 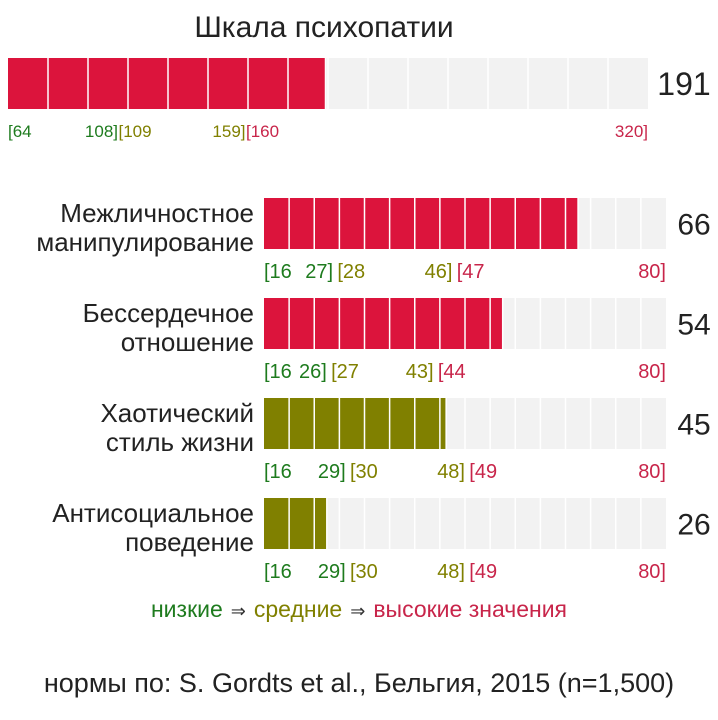 I want to click on value-label: 45, so click(x=693, y=424).